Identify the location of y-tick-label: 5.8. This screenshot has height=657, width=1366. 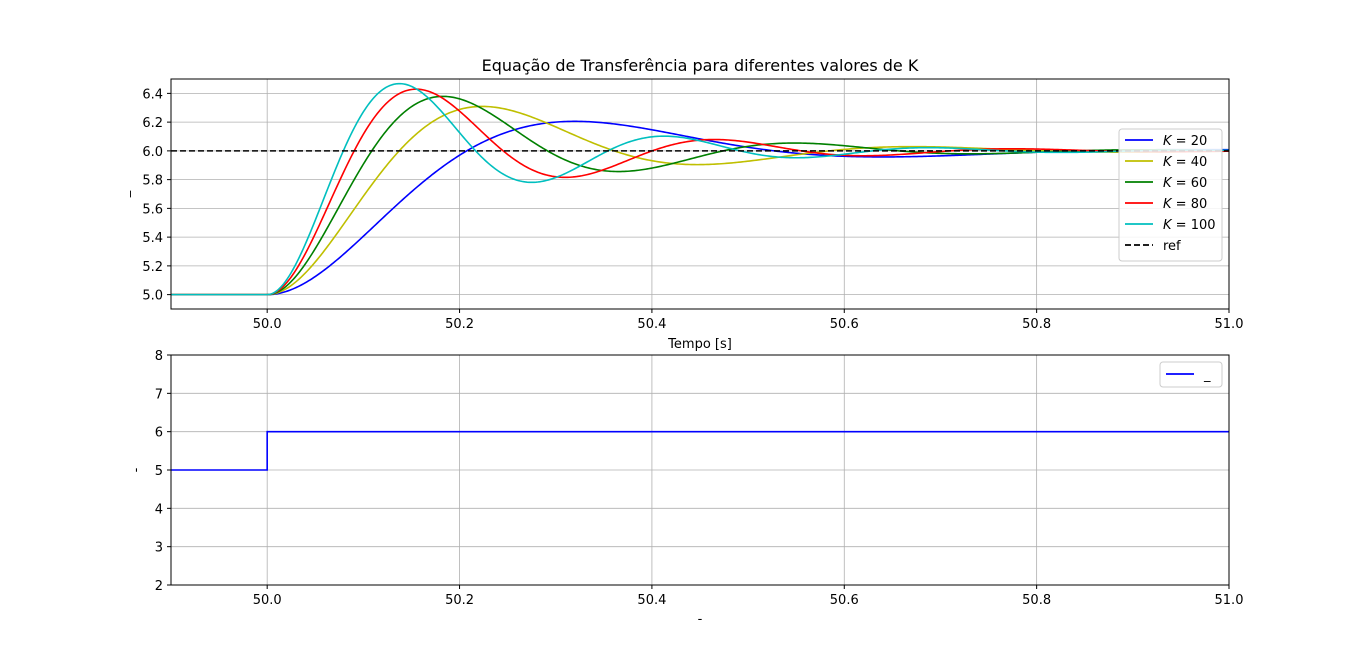
(152, 181).